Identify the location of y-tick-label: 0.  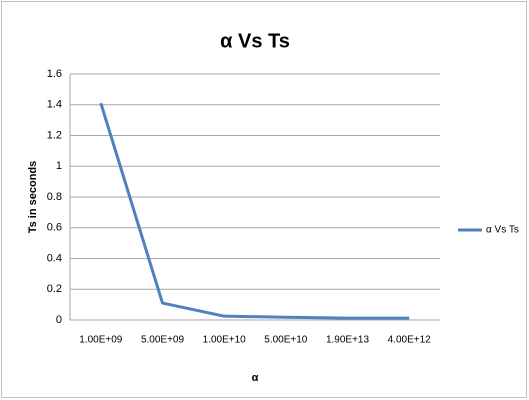
(59, 320).